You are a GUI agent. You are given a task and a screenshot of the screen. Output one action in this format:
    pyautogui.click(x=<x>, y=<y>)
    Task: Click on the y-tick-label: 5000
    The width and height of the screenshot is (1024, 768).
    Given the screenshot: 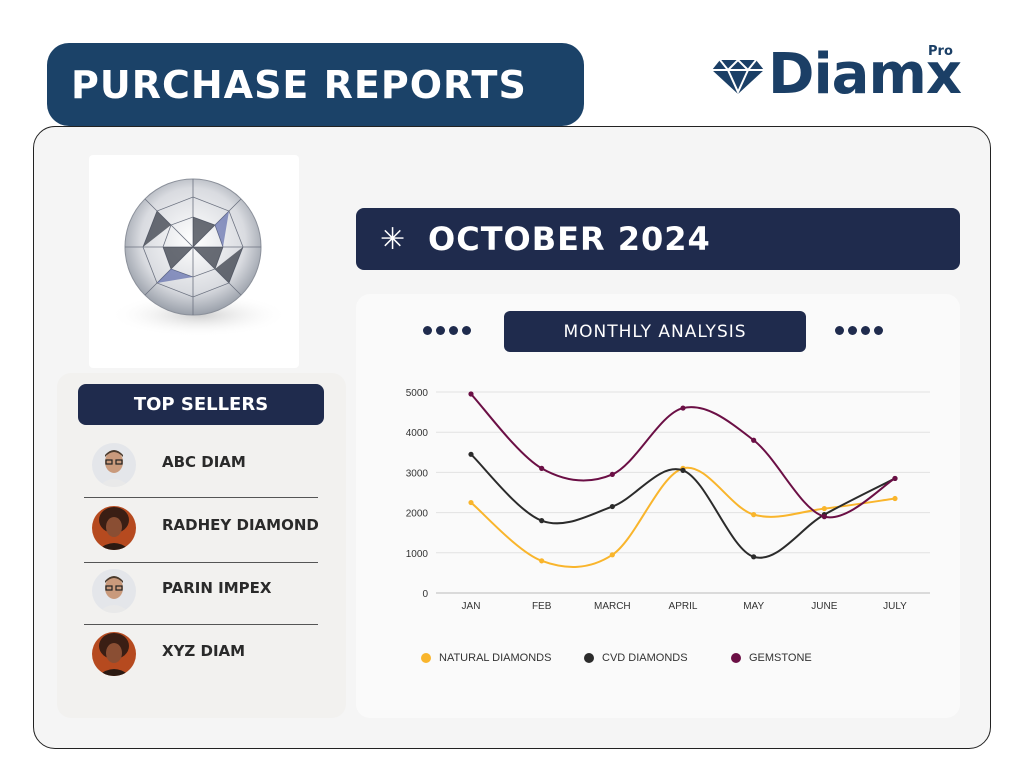 What is the action you would take?
    pyautogui.click(x=417, y=393)
    